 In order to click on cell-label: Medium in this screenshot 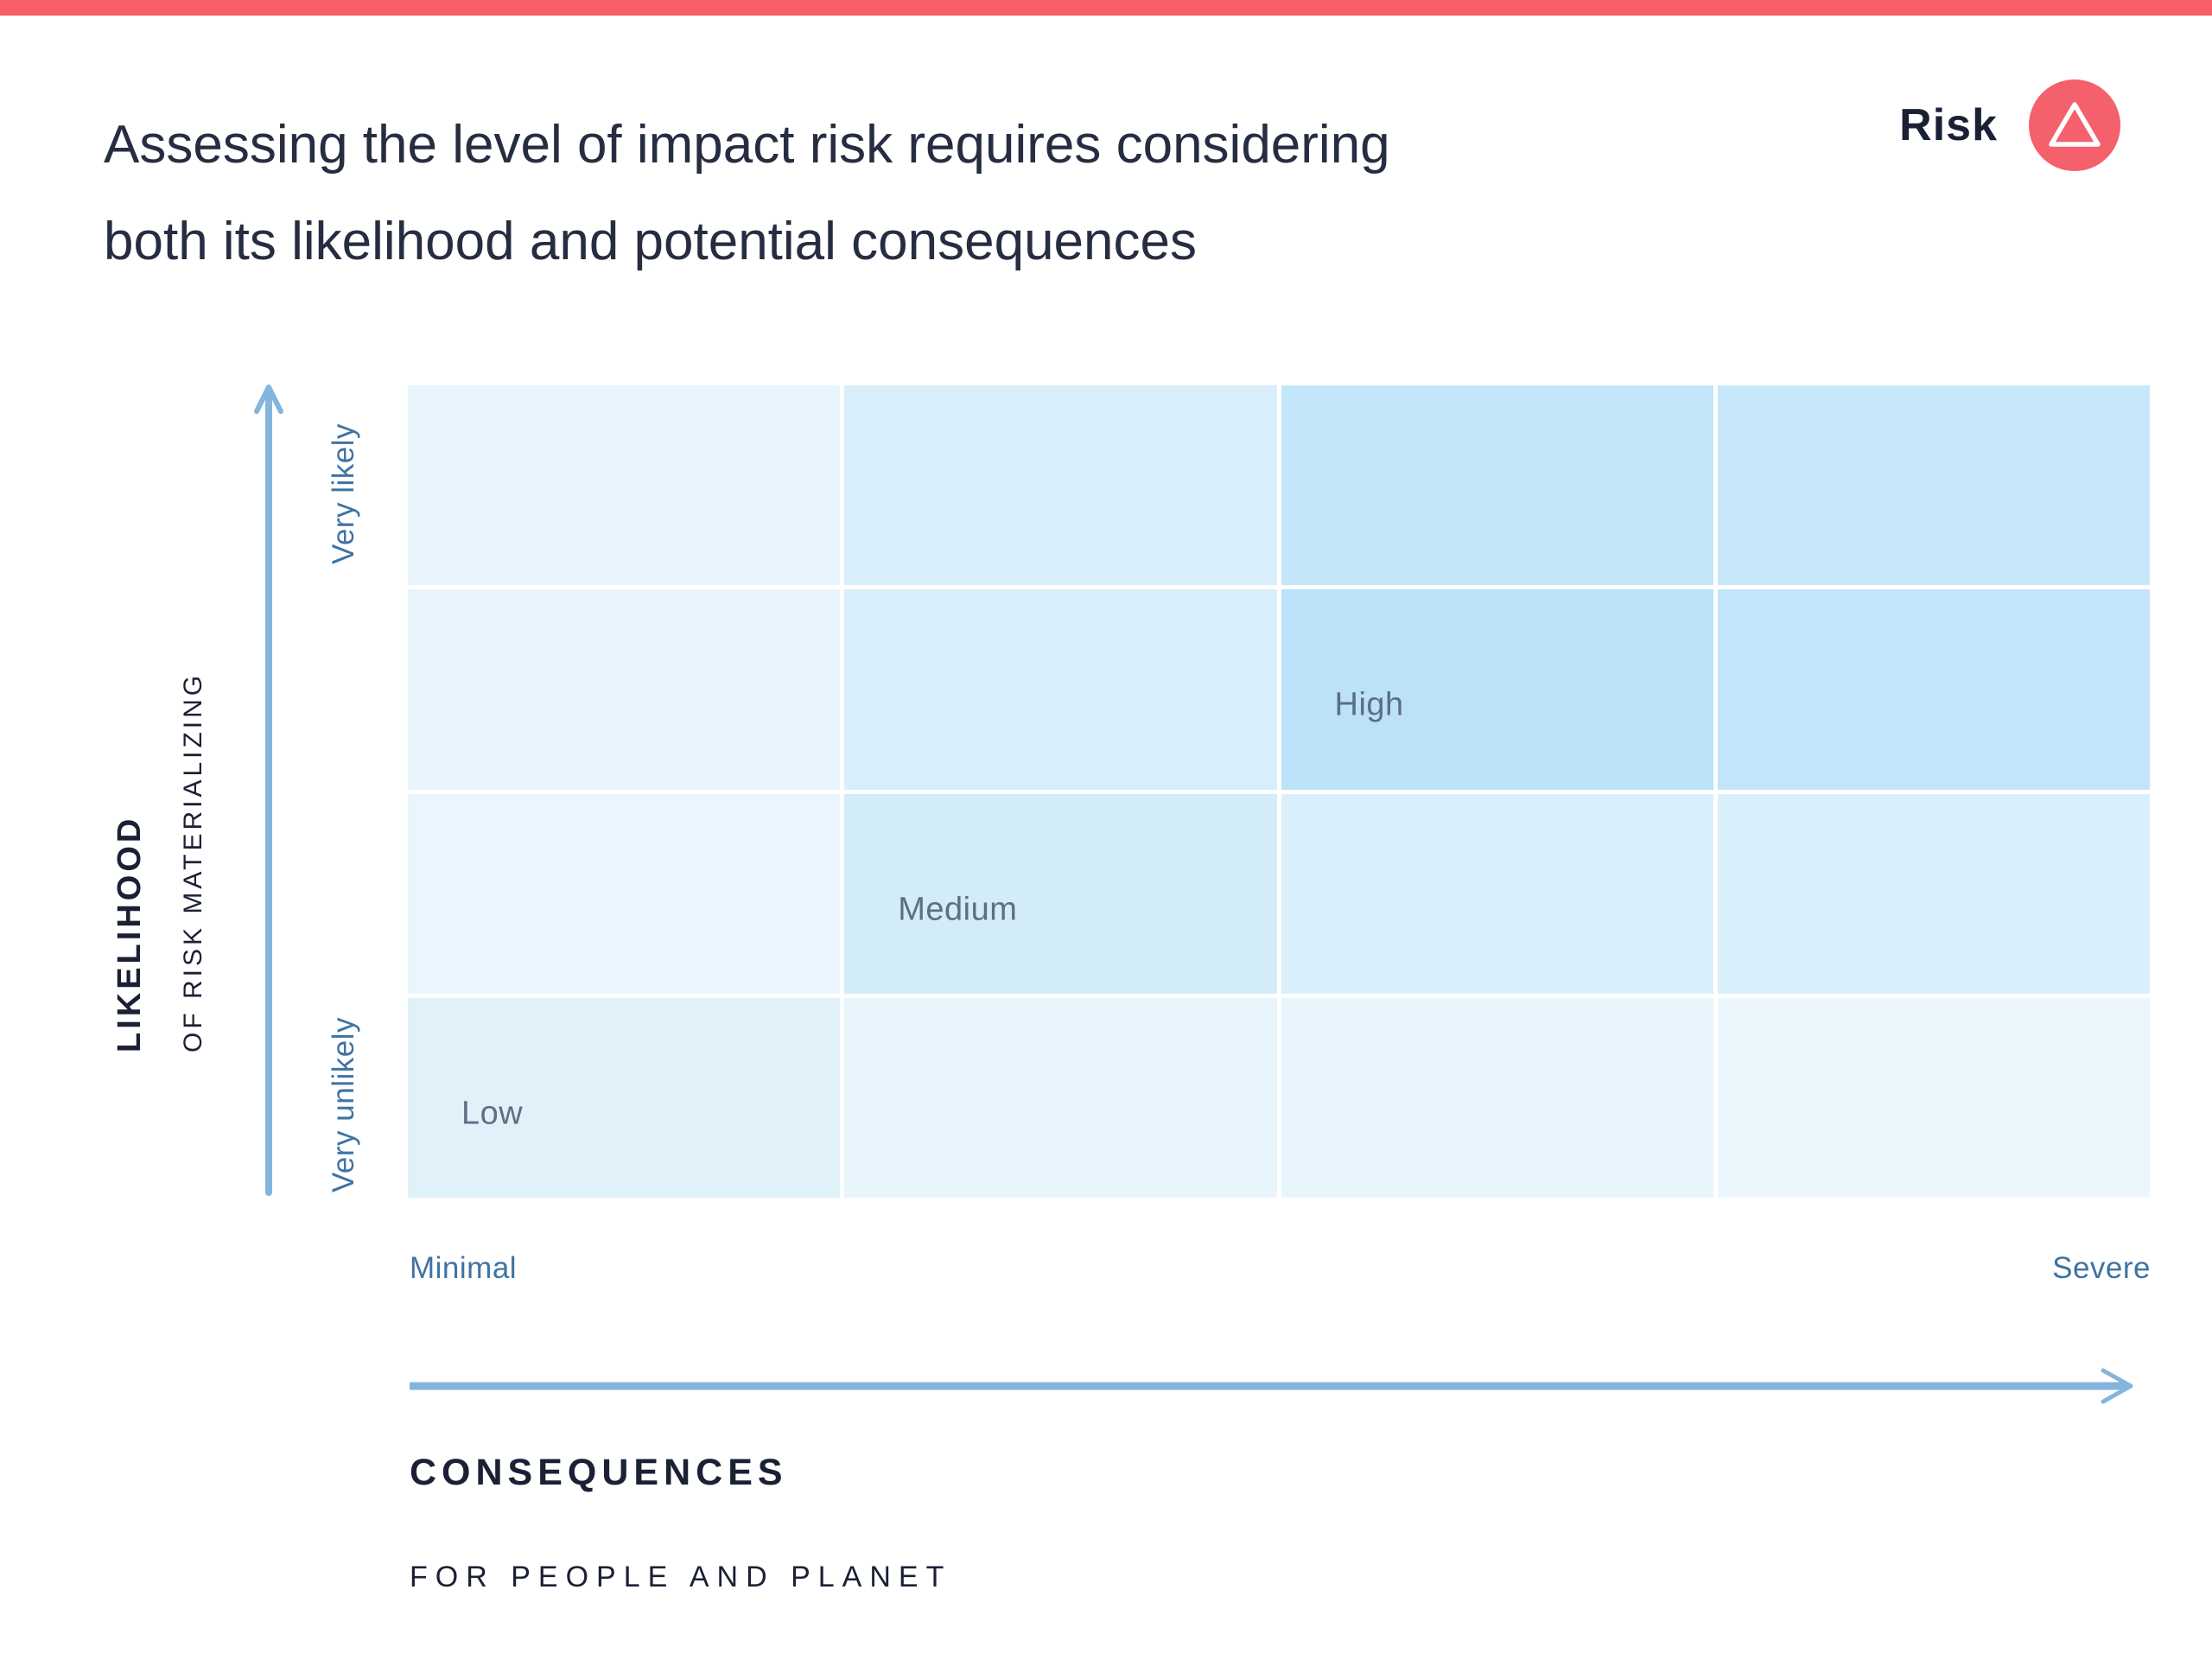, I will do `click(958, 910)`.